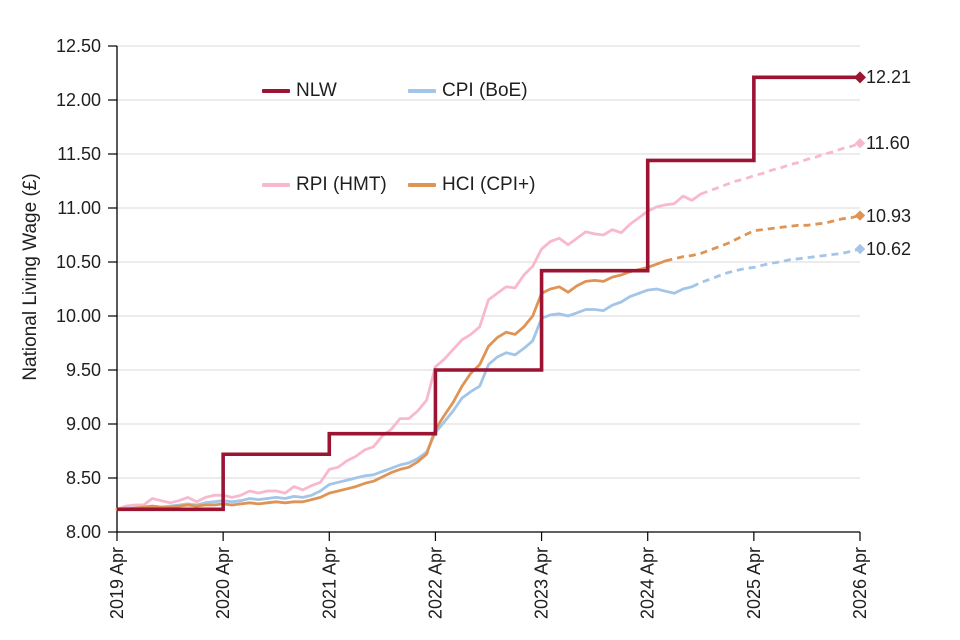  I want to click on x-tick-label: 2026 Apr, so click(860, 583).